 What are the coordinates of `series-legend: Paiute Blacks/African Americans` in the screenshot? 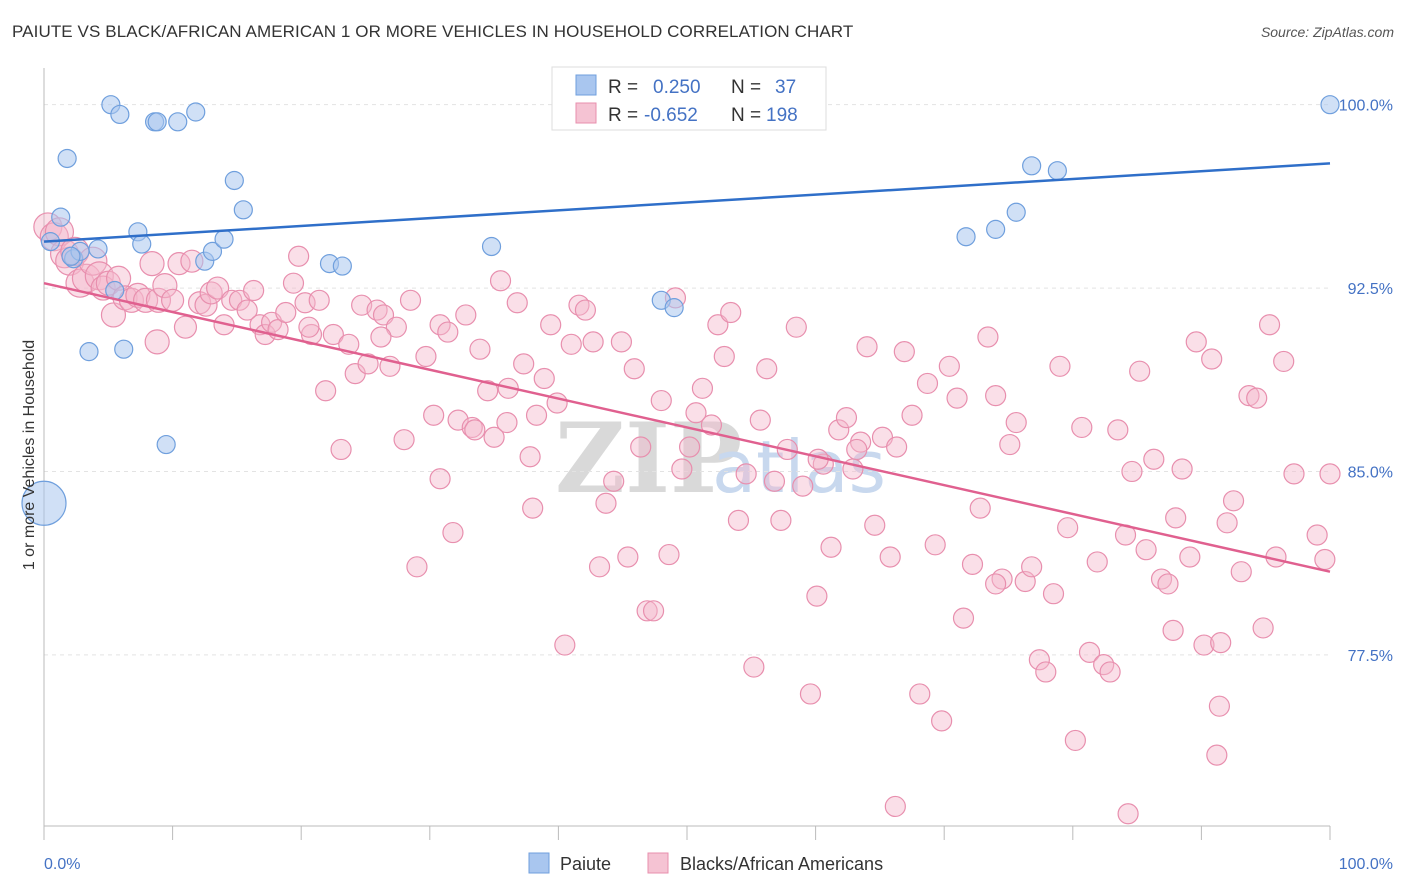 It's located at (705, 863).